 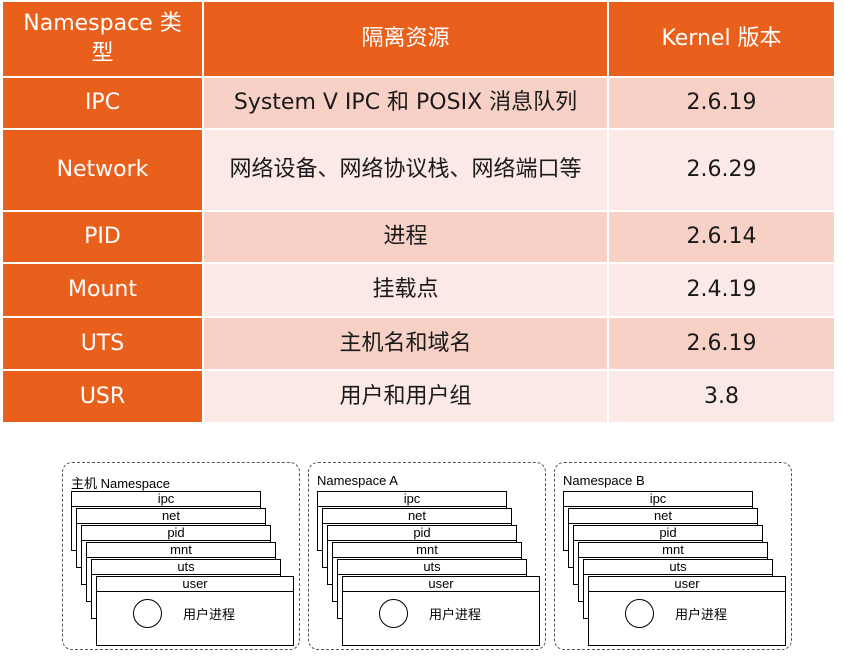 I want to click on row-kernel: 2.6.29, so click(x=721, y=170).